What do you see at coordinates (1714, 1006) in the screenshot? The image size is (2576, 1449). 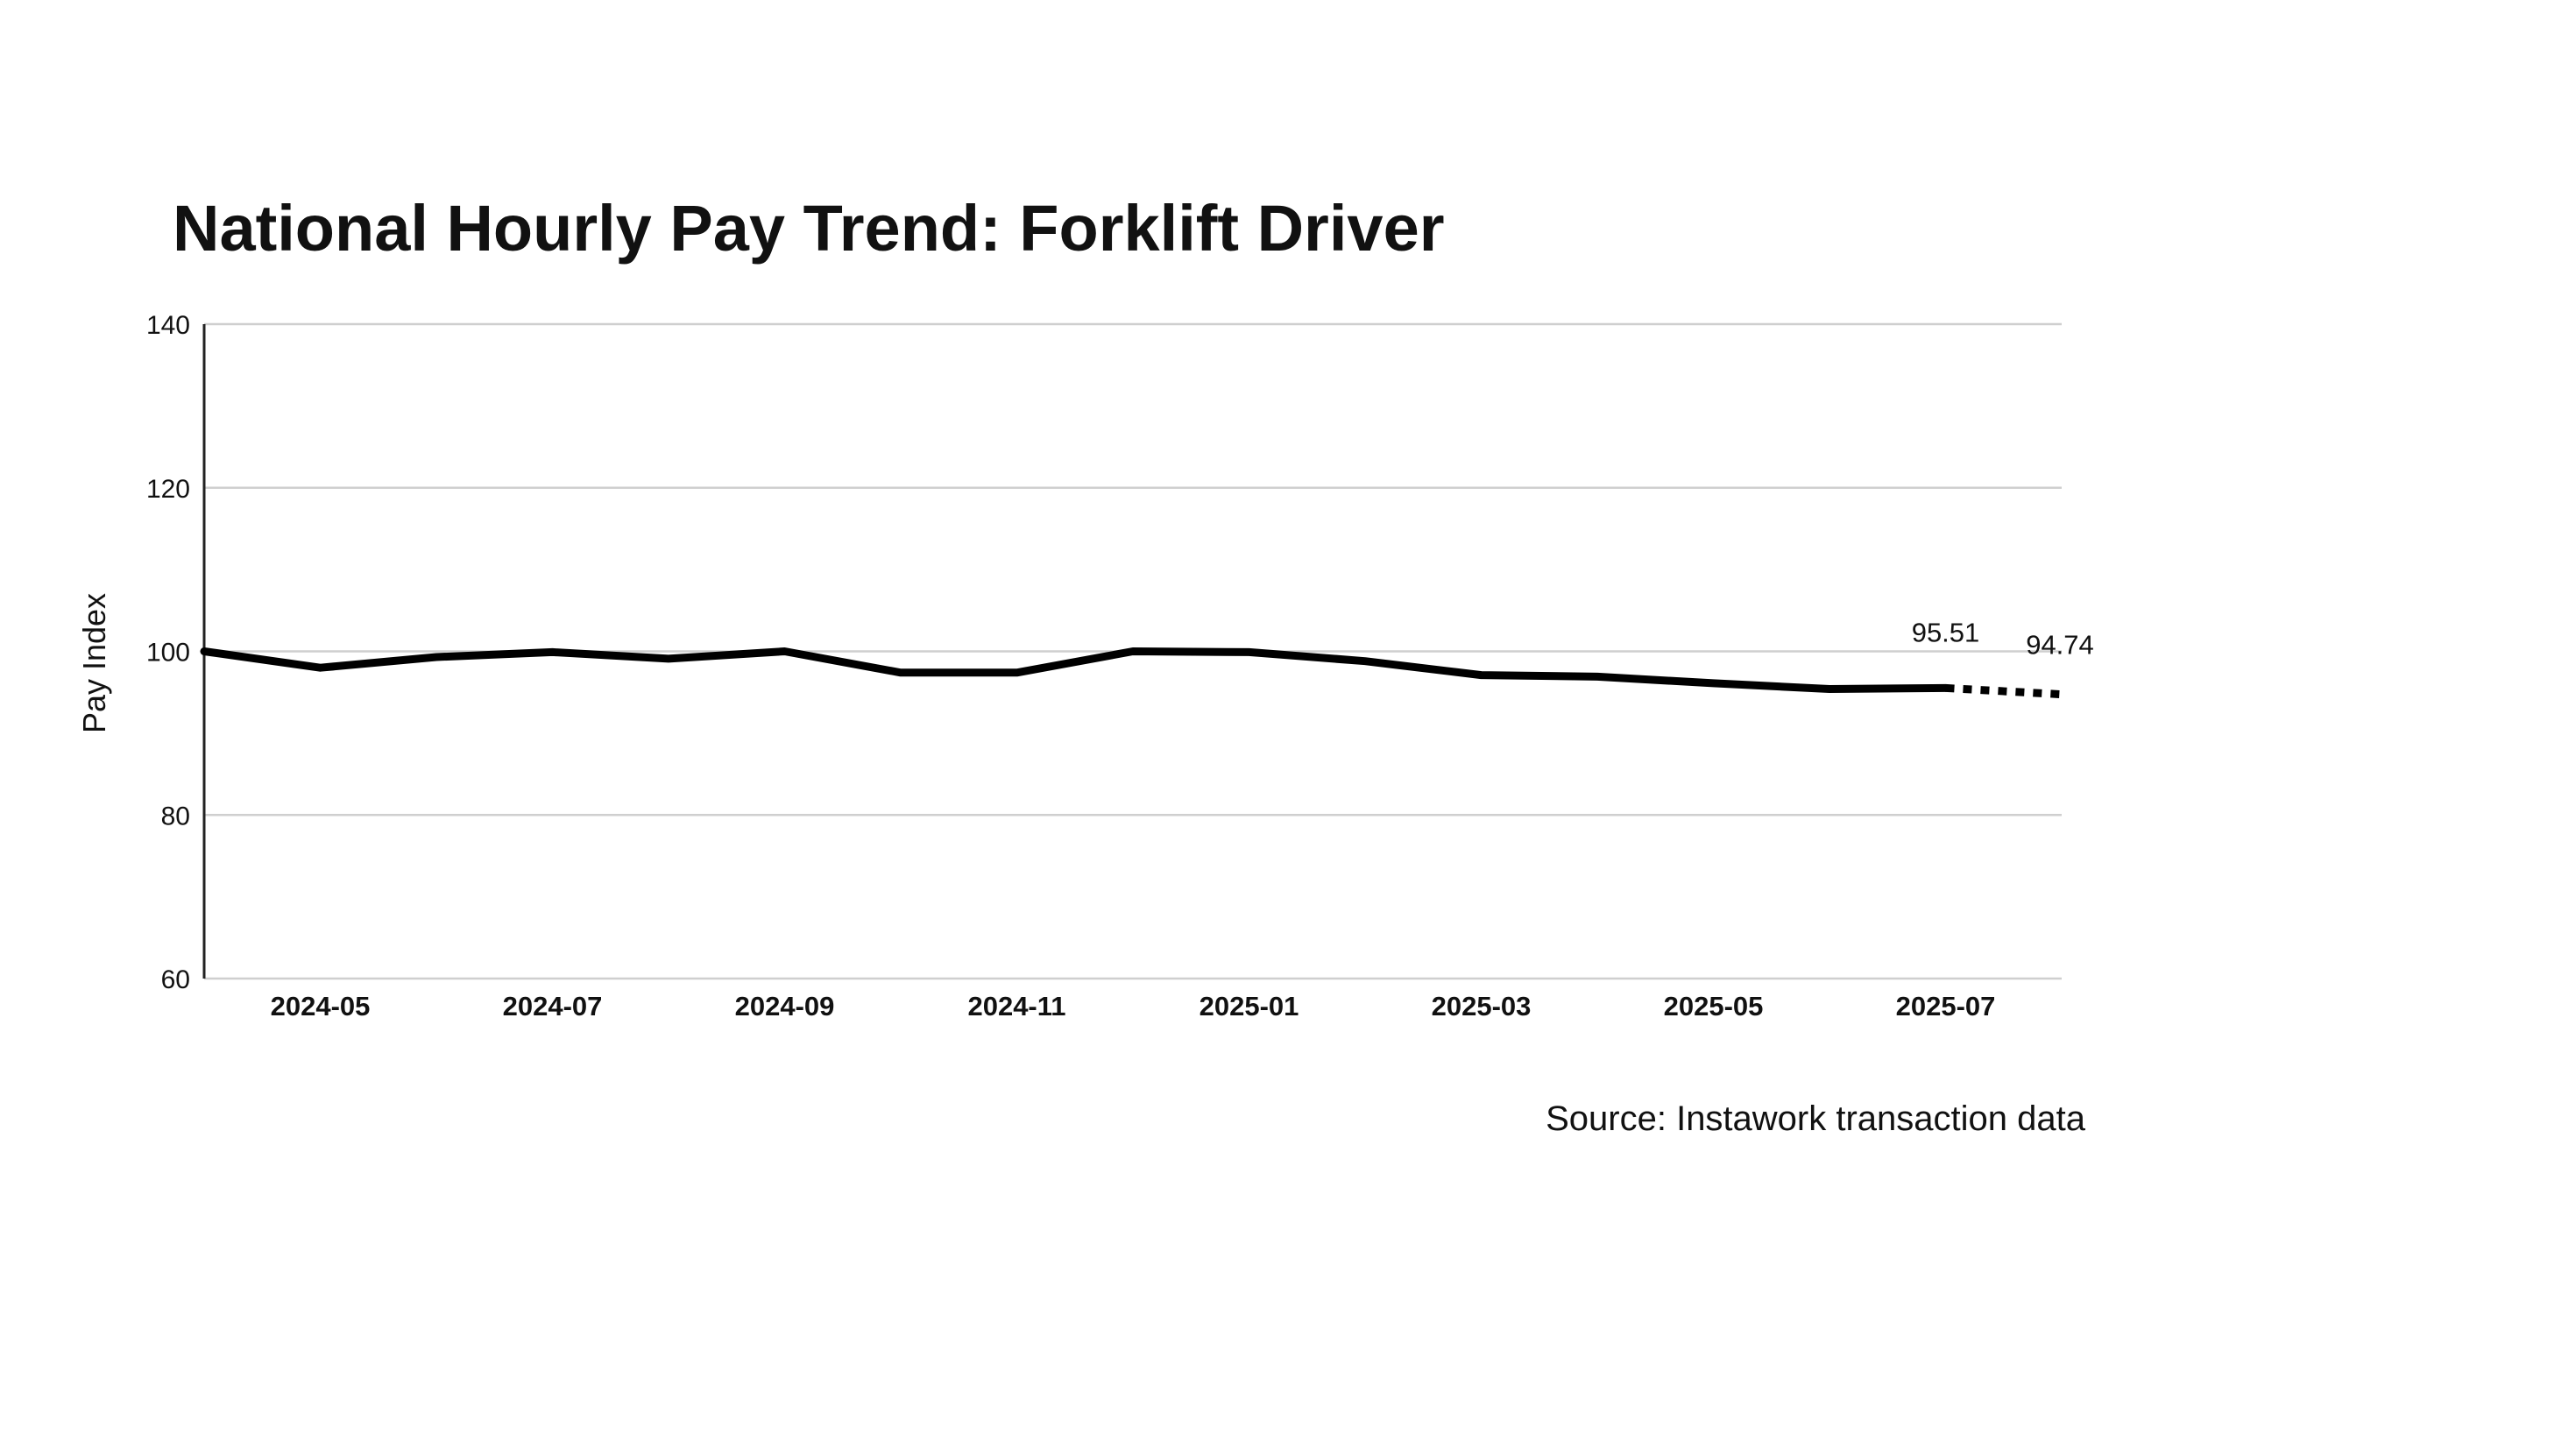 I see `x-tick-label: 2025-05` at bounding box center [1714, 1006].